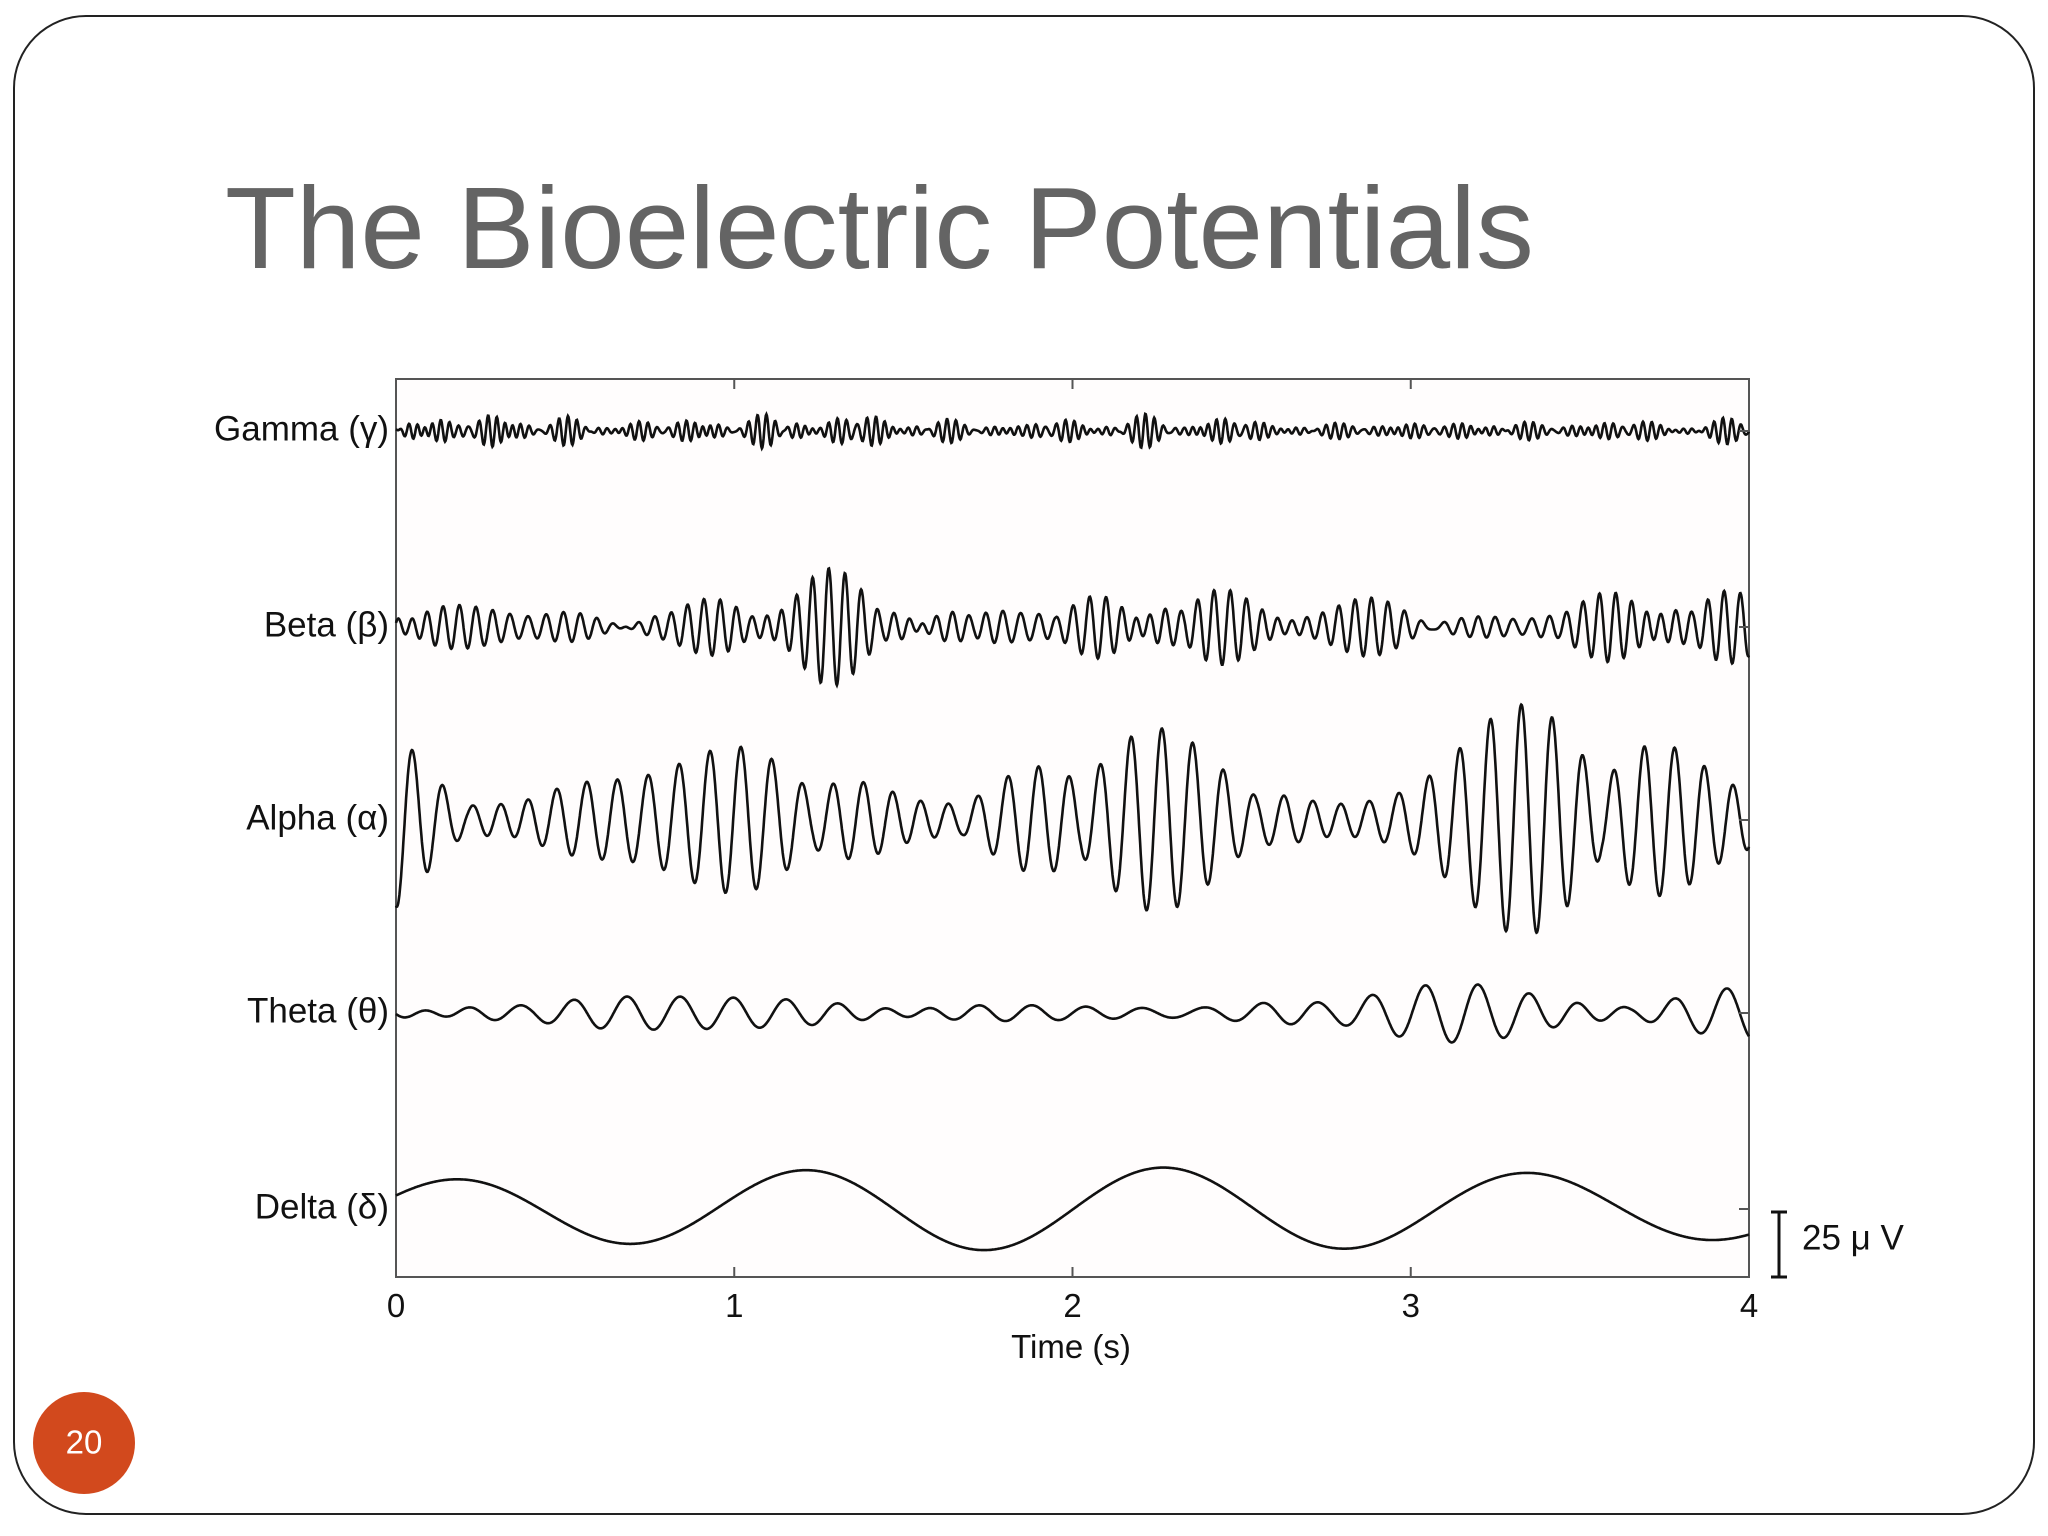 This screenshot has height=1536, width=2048. I want to click on channel-label: Alpha (α), so click(317, 817).